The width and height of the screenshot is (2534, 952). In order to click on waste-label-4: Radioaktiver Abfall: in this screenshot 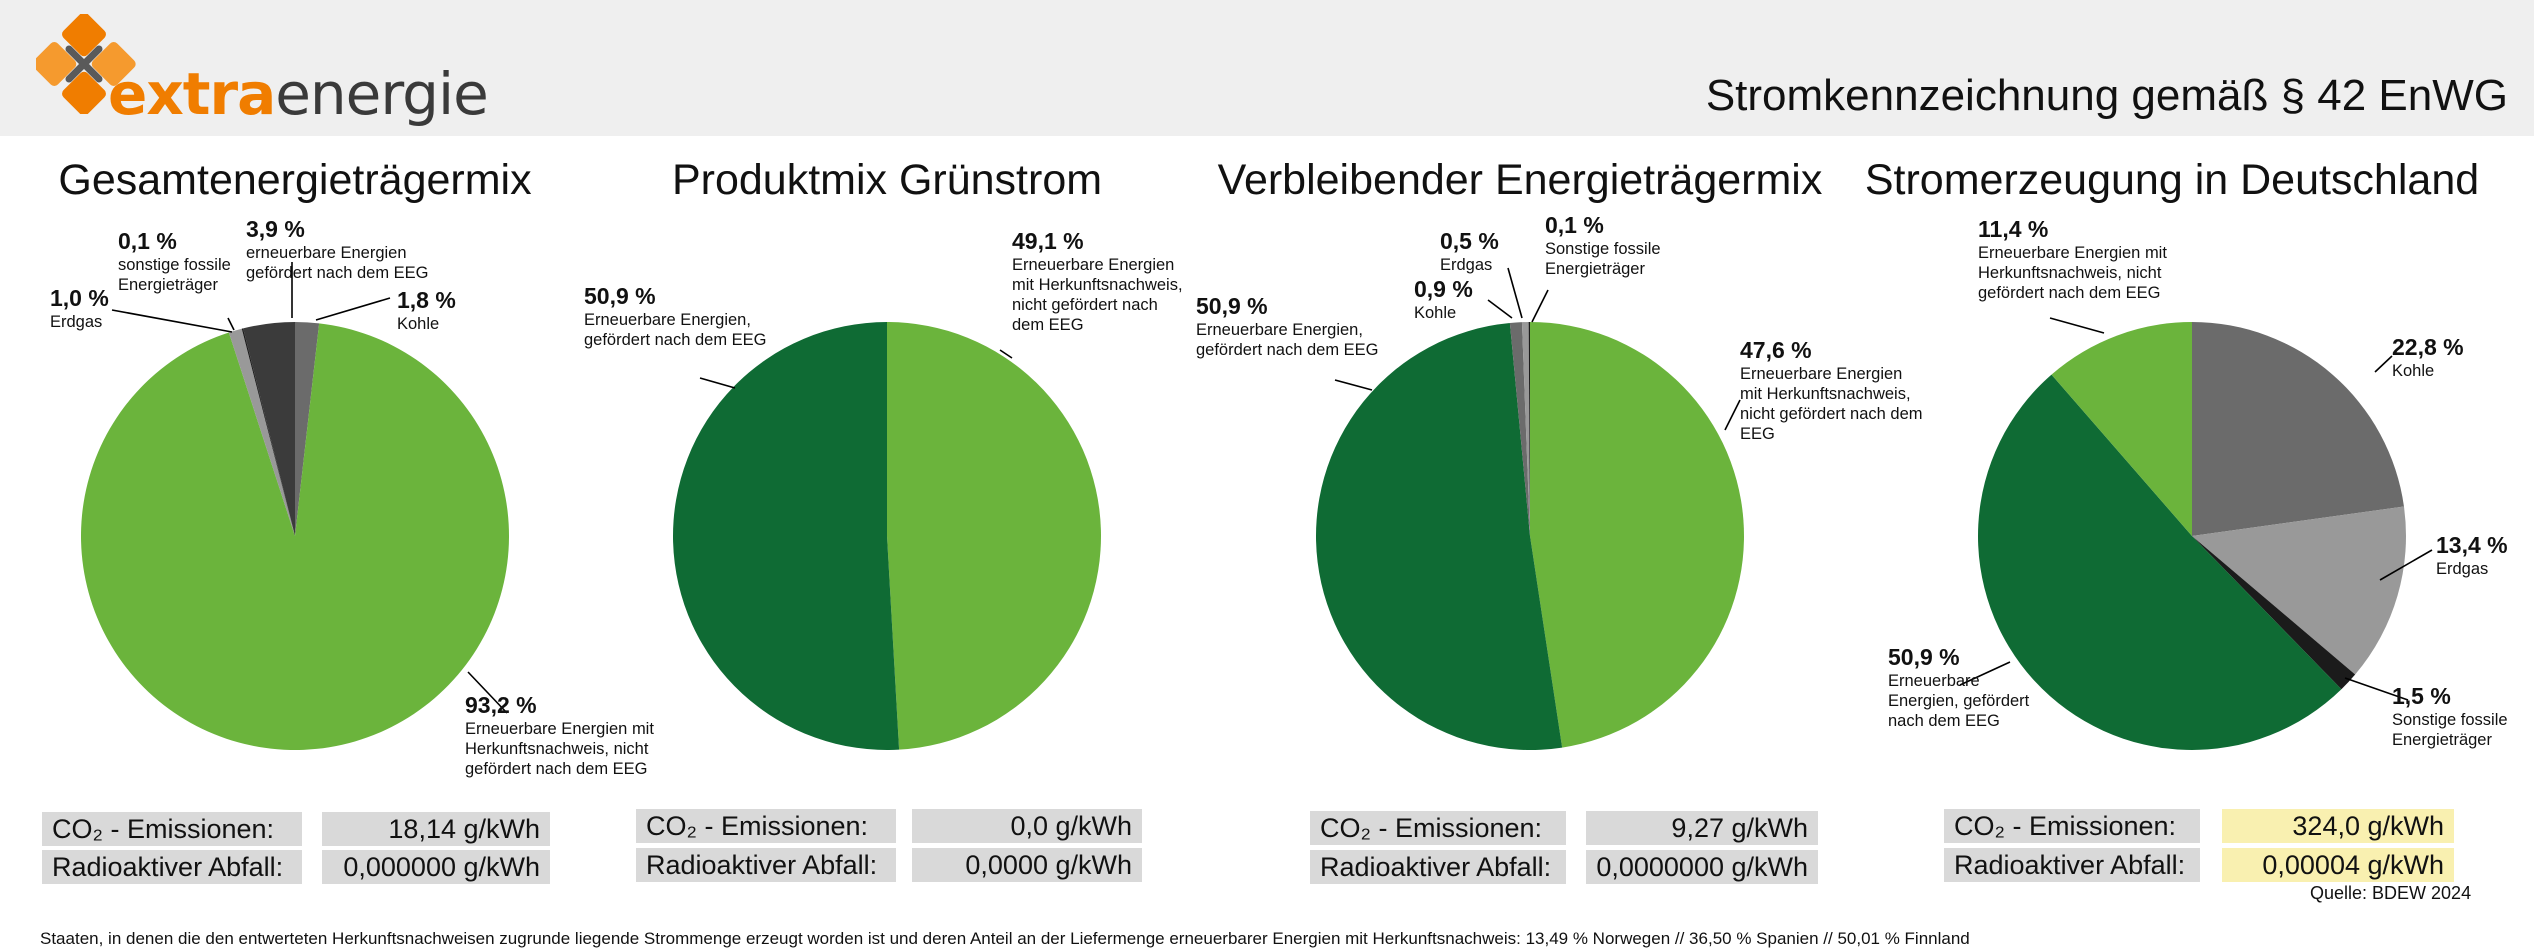, I will do `click(2072, 865)`.